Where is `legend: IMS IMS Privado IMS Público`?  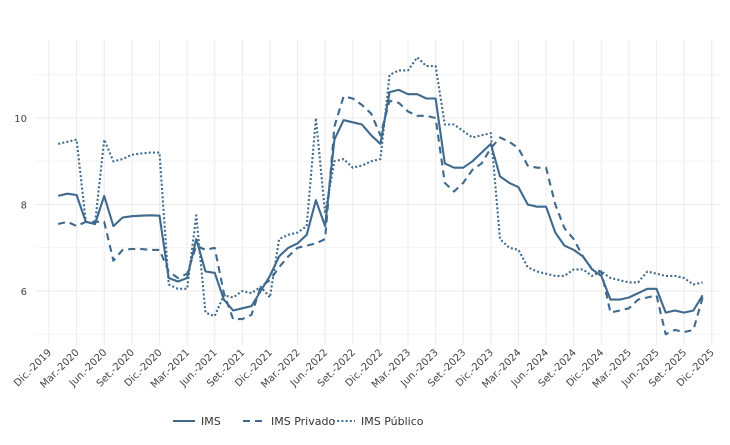 legend: IMS IMS Privado IMS Público is located at coordinates (298, 421).